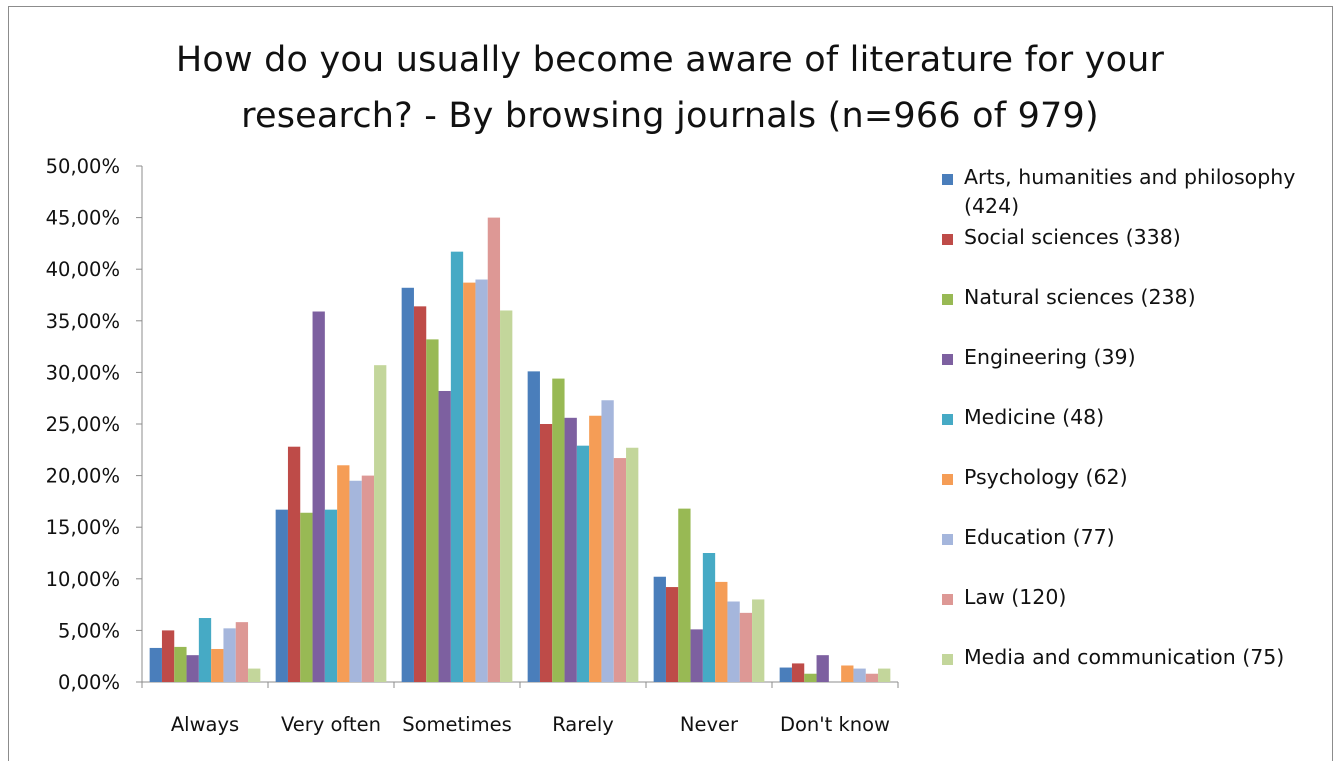  What do you see at coordinates (709, 724) in the screenshot?
I see `x-tick-label: Never` at bounding box center [709, 724].